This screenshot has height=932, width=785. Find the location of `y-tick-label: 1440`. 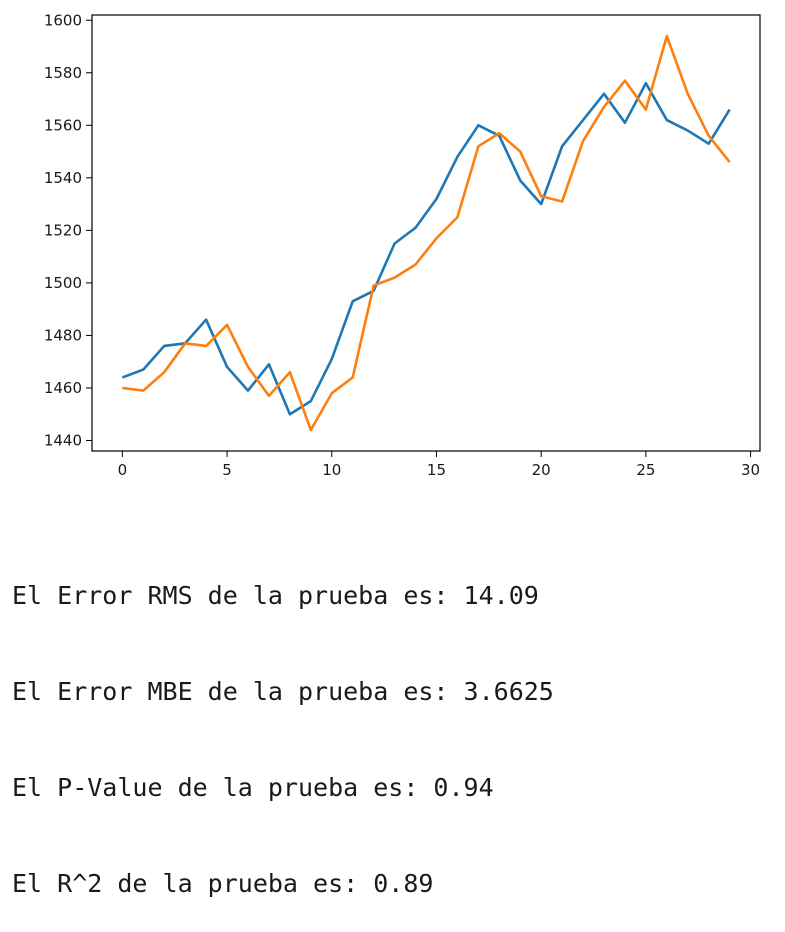

y-tick-label: 1440 is located at coordinates (63, 440).